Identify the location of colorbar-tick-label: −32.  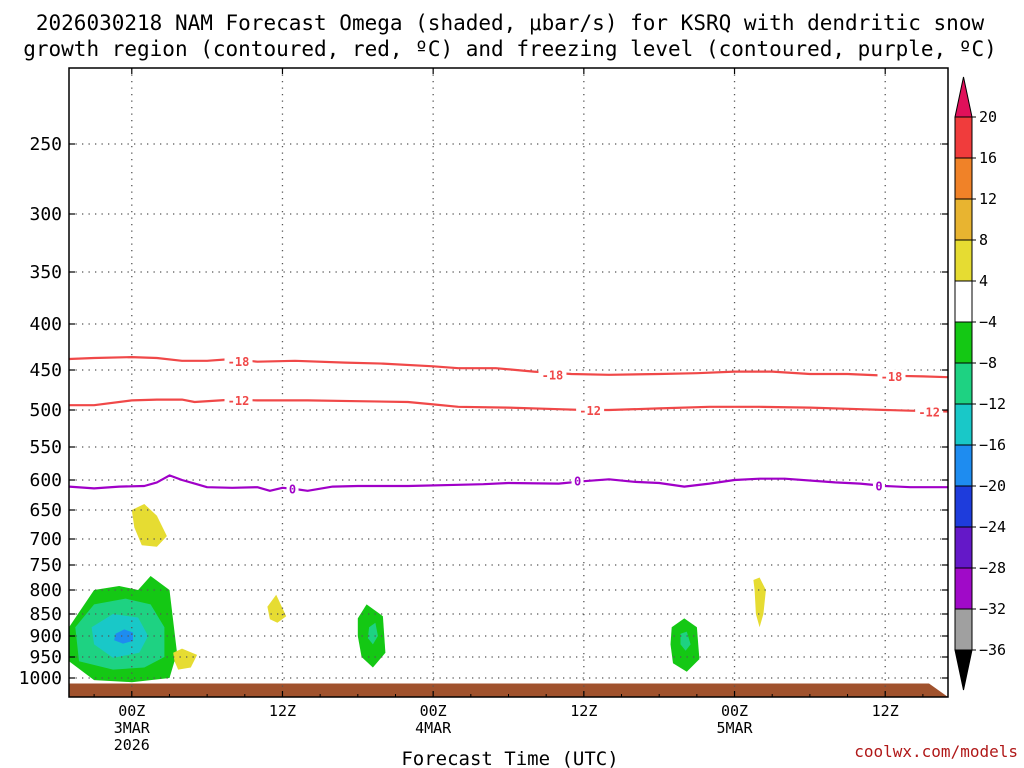
(992, 609).